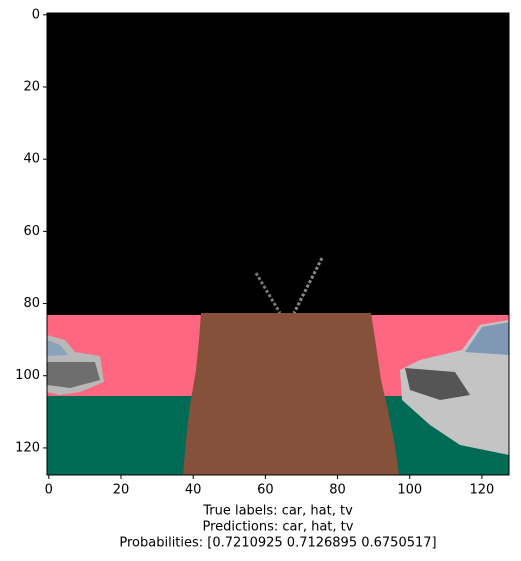 Image resolution: width=521 pixels, height=561 pixels. Describe the element at coordinates (31, 159) in the screenshot. I see `y-tick-label: 40` at that location.